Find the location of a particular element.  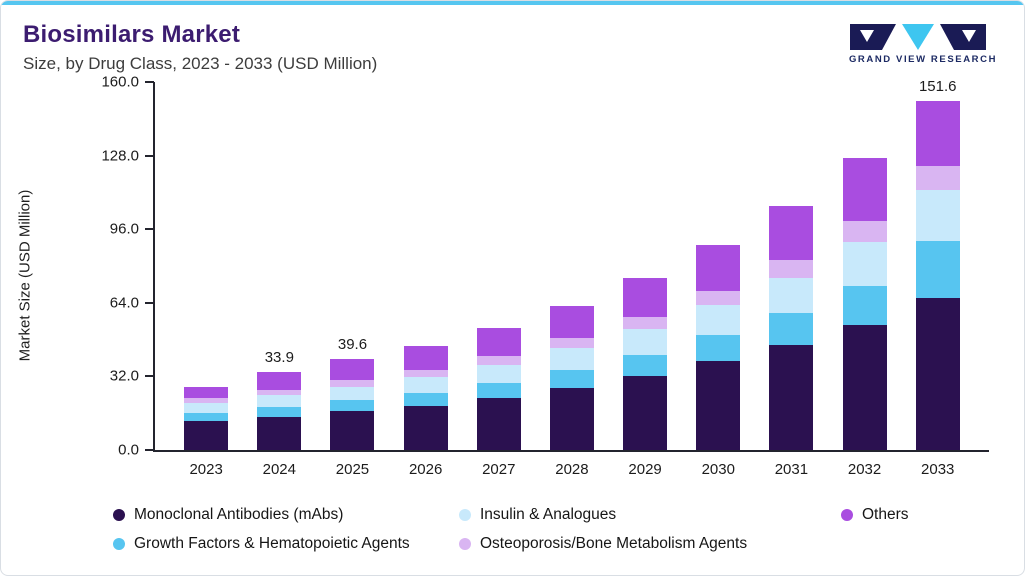

bar-value-label: 39.6 is located at coordinates (352, 344).